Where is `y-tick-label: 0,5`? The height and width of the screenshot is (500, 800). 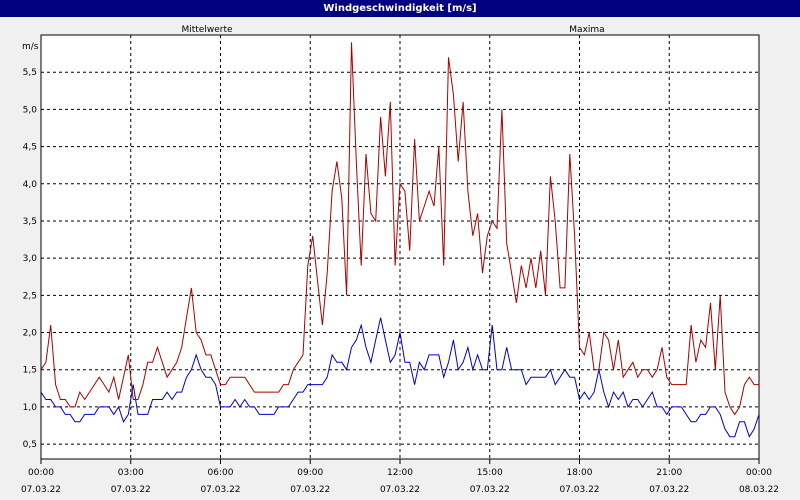 y-tick-label: 0,5 is located at coordinates (30, 445).